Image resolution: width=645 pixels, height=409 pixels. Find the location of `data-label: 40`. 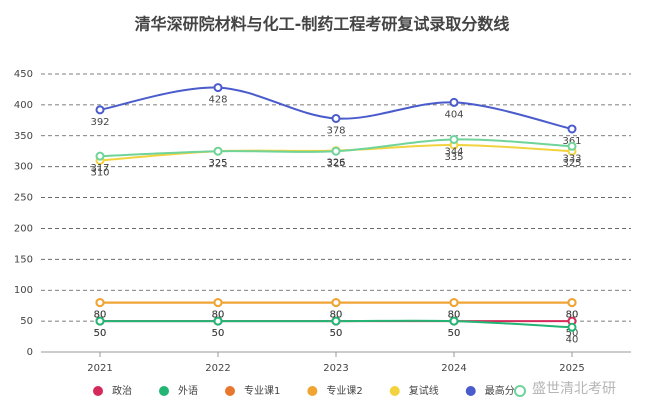

data-label: 40 is located at coordinates (572, 339).